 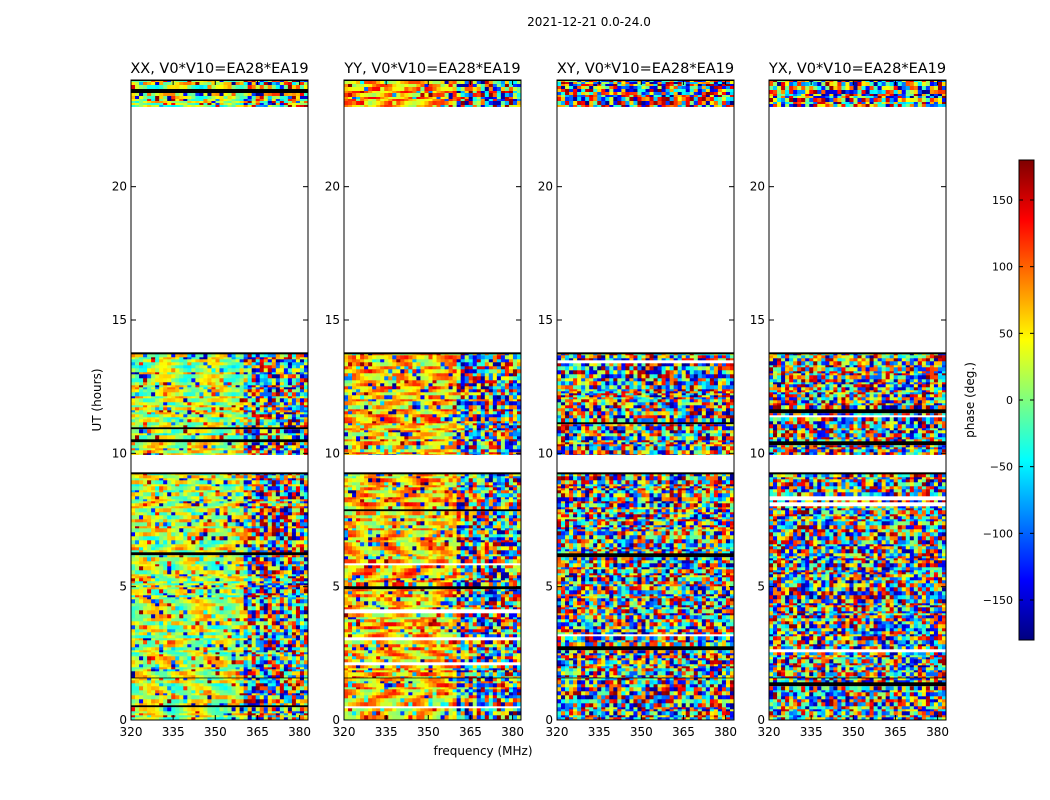 I want to click on panel-title: XY, V0*V10=EA28*EA19, so click(x=645, y=69).